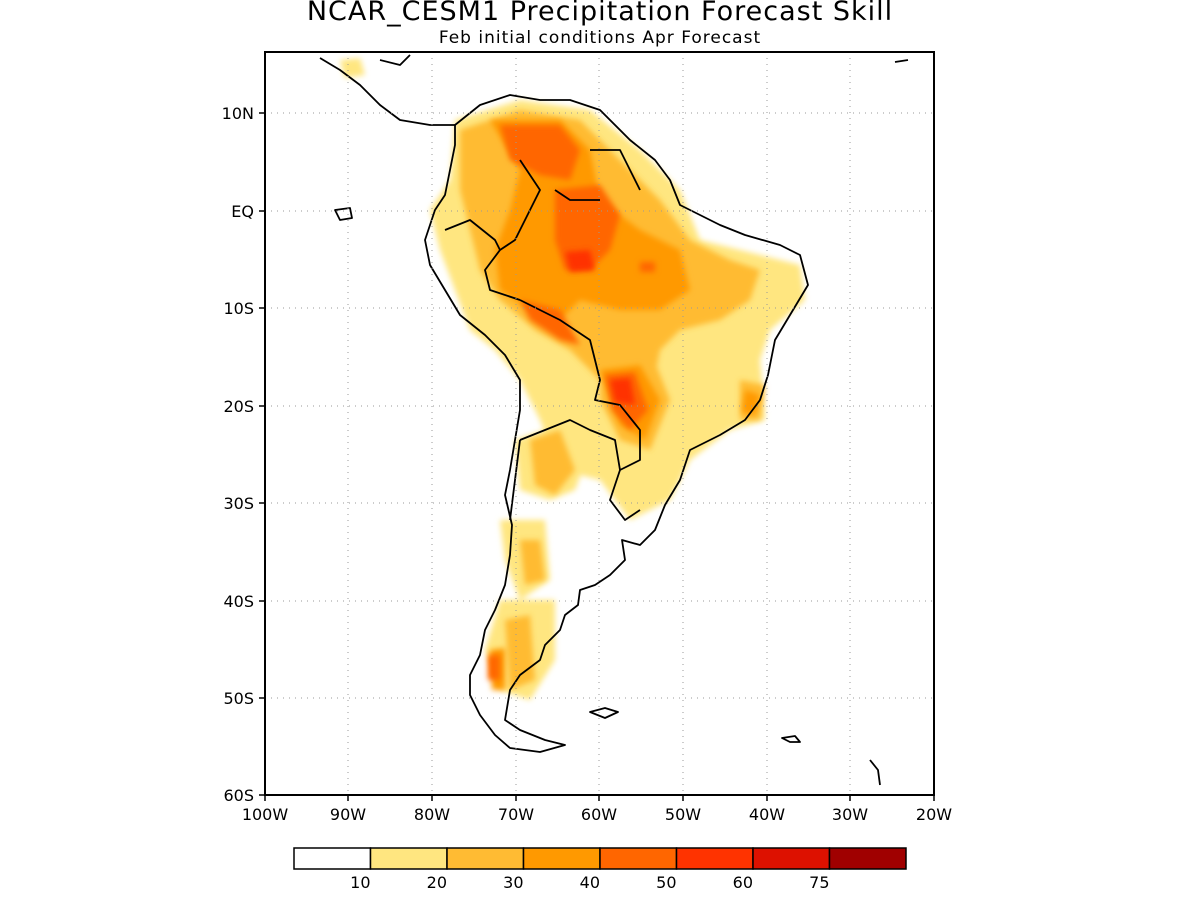  Describe the element at coordinates (934, 814) in the screenshot. I see `x-tick-label: 20W` at that location.